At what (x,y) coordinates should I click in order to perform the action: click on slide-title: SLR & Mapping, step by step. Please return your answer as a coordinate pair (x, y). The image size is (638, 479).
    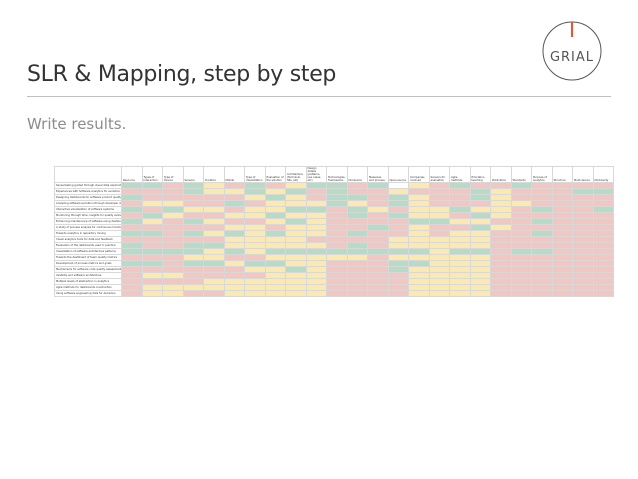
    Looking at the image, I should click on (182, 74).